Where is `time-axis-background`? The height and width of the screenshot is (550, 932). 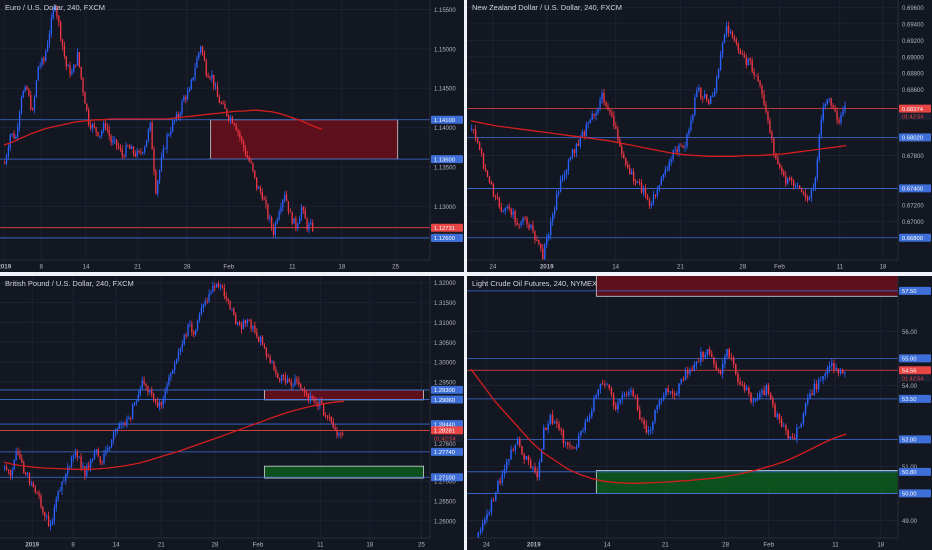 time-axis-background is located at coordinates (232, 544).